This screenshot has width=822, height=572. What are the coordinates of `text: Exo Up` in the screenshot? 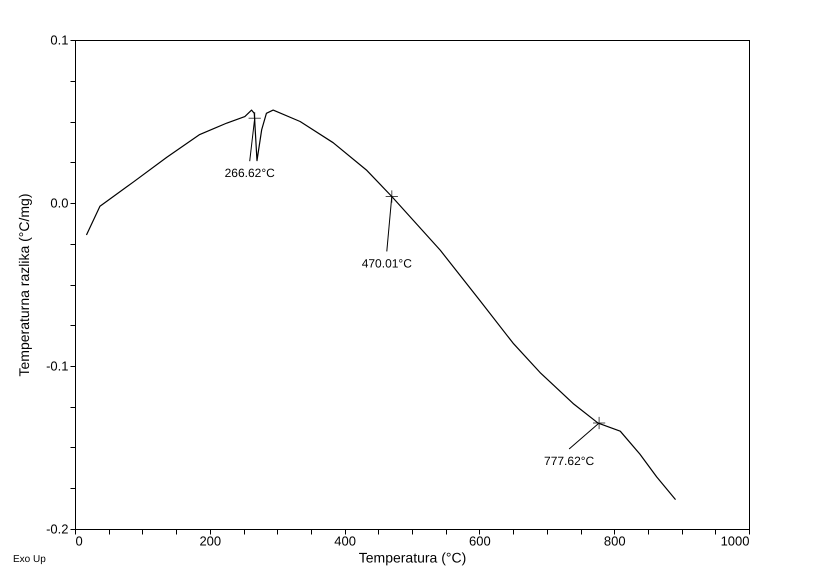 It's located at (29, 559).